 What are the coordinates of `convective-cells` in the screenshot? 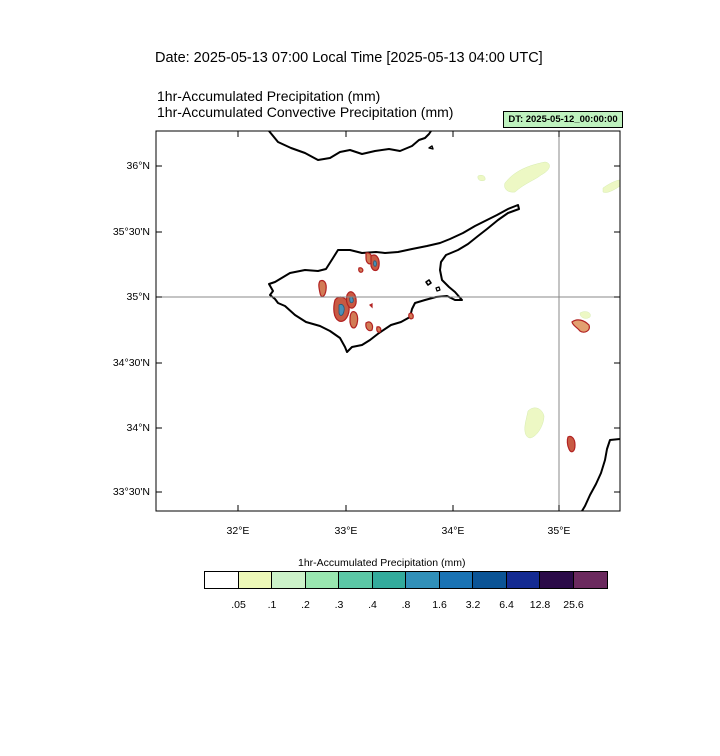 It's located at (454, 352).